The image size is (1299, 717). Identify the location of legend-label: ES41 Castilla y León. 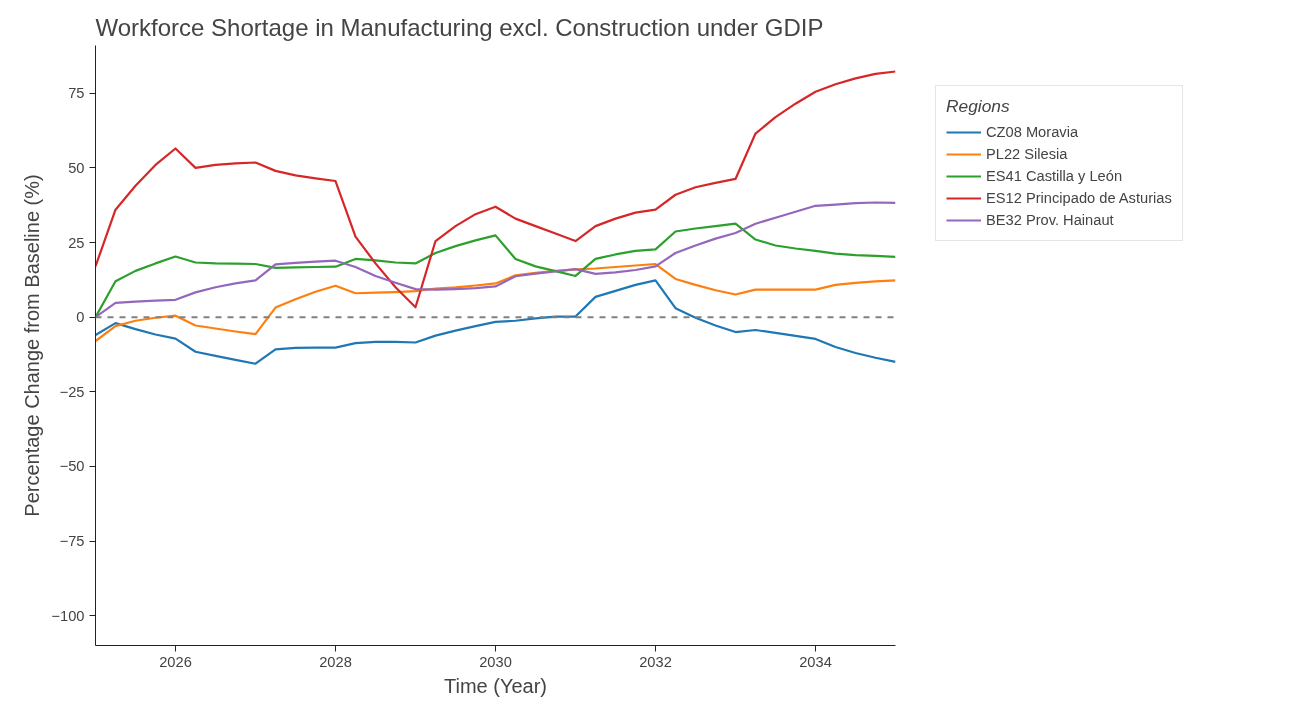
(1054, 176).